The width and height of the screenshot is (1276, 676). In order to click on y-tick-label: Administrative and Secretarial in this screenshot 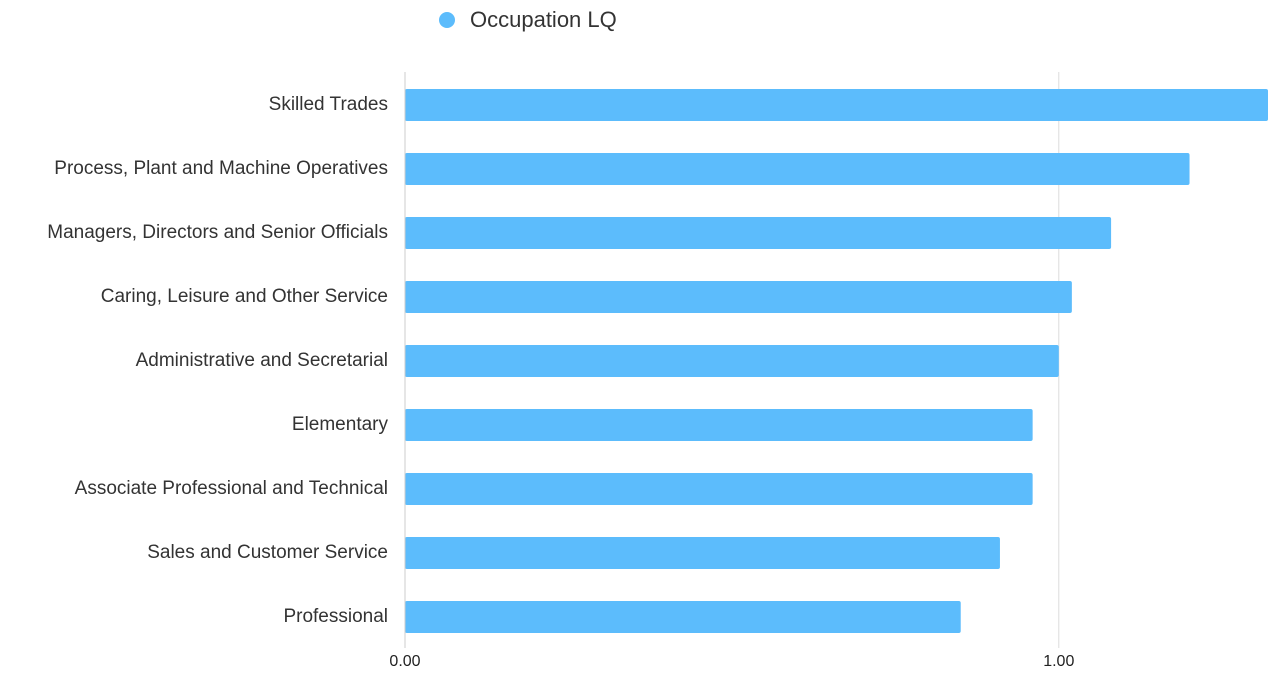, I will do `click(262, 360)`.